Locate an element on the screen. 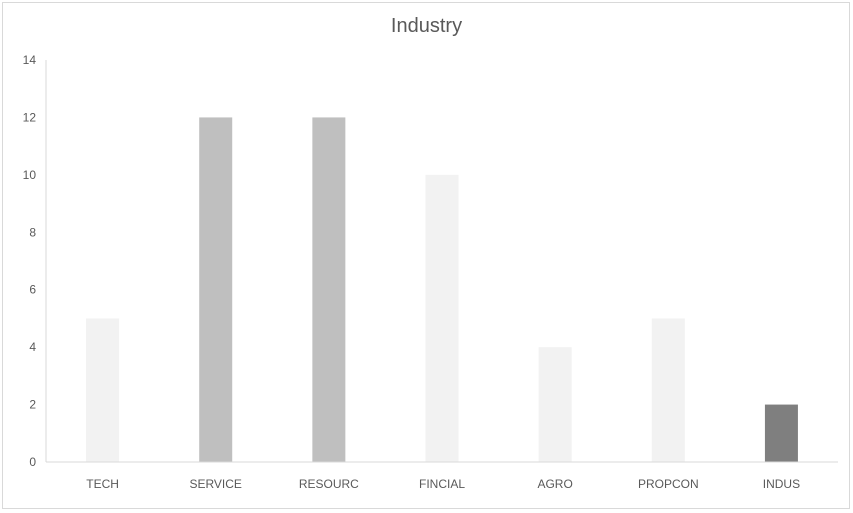  bar-resourc is located at coordinates (329, 289).